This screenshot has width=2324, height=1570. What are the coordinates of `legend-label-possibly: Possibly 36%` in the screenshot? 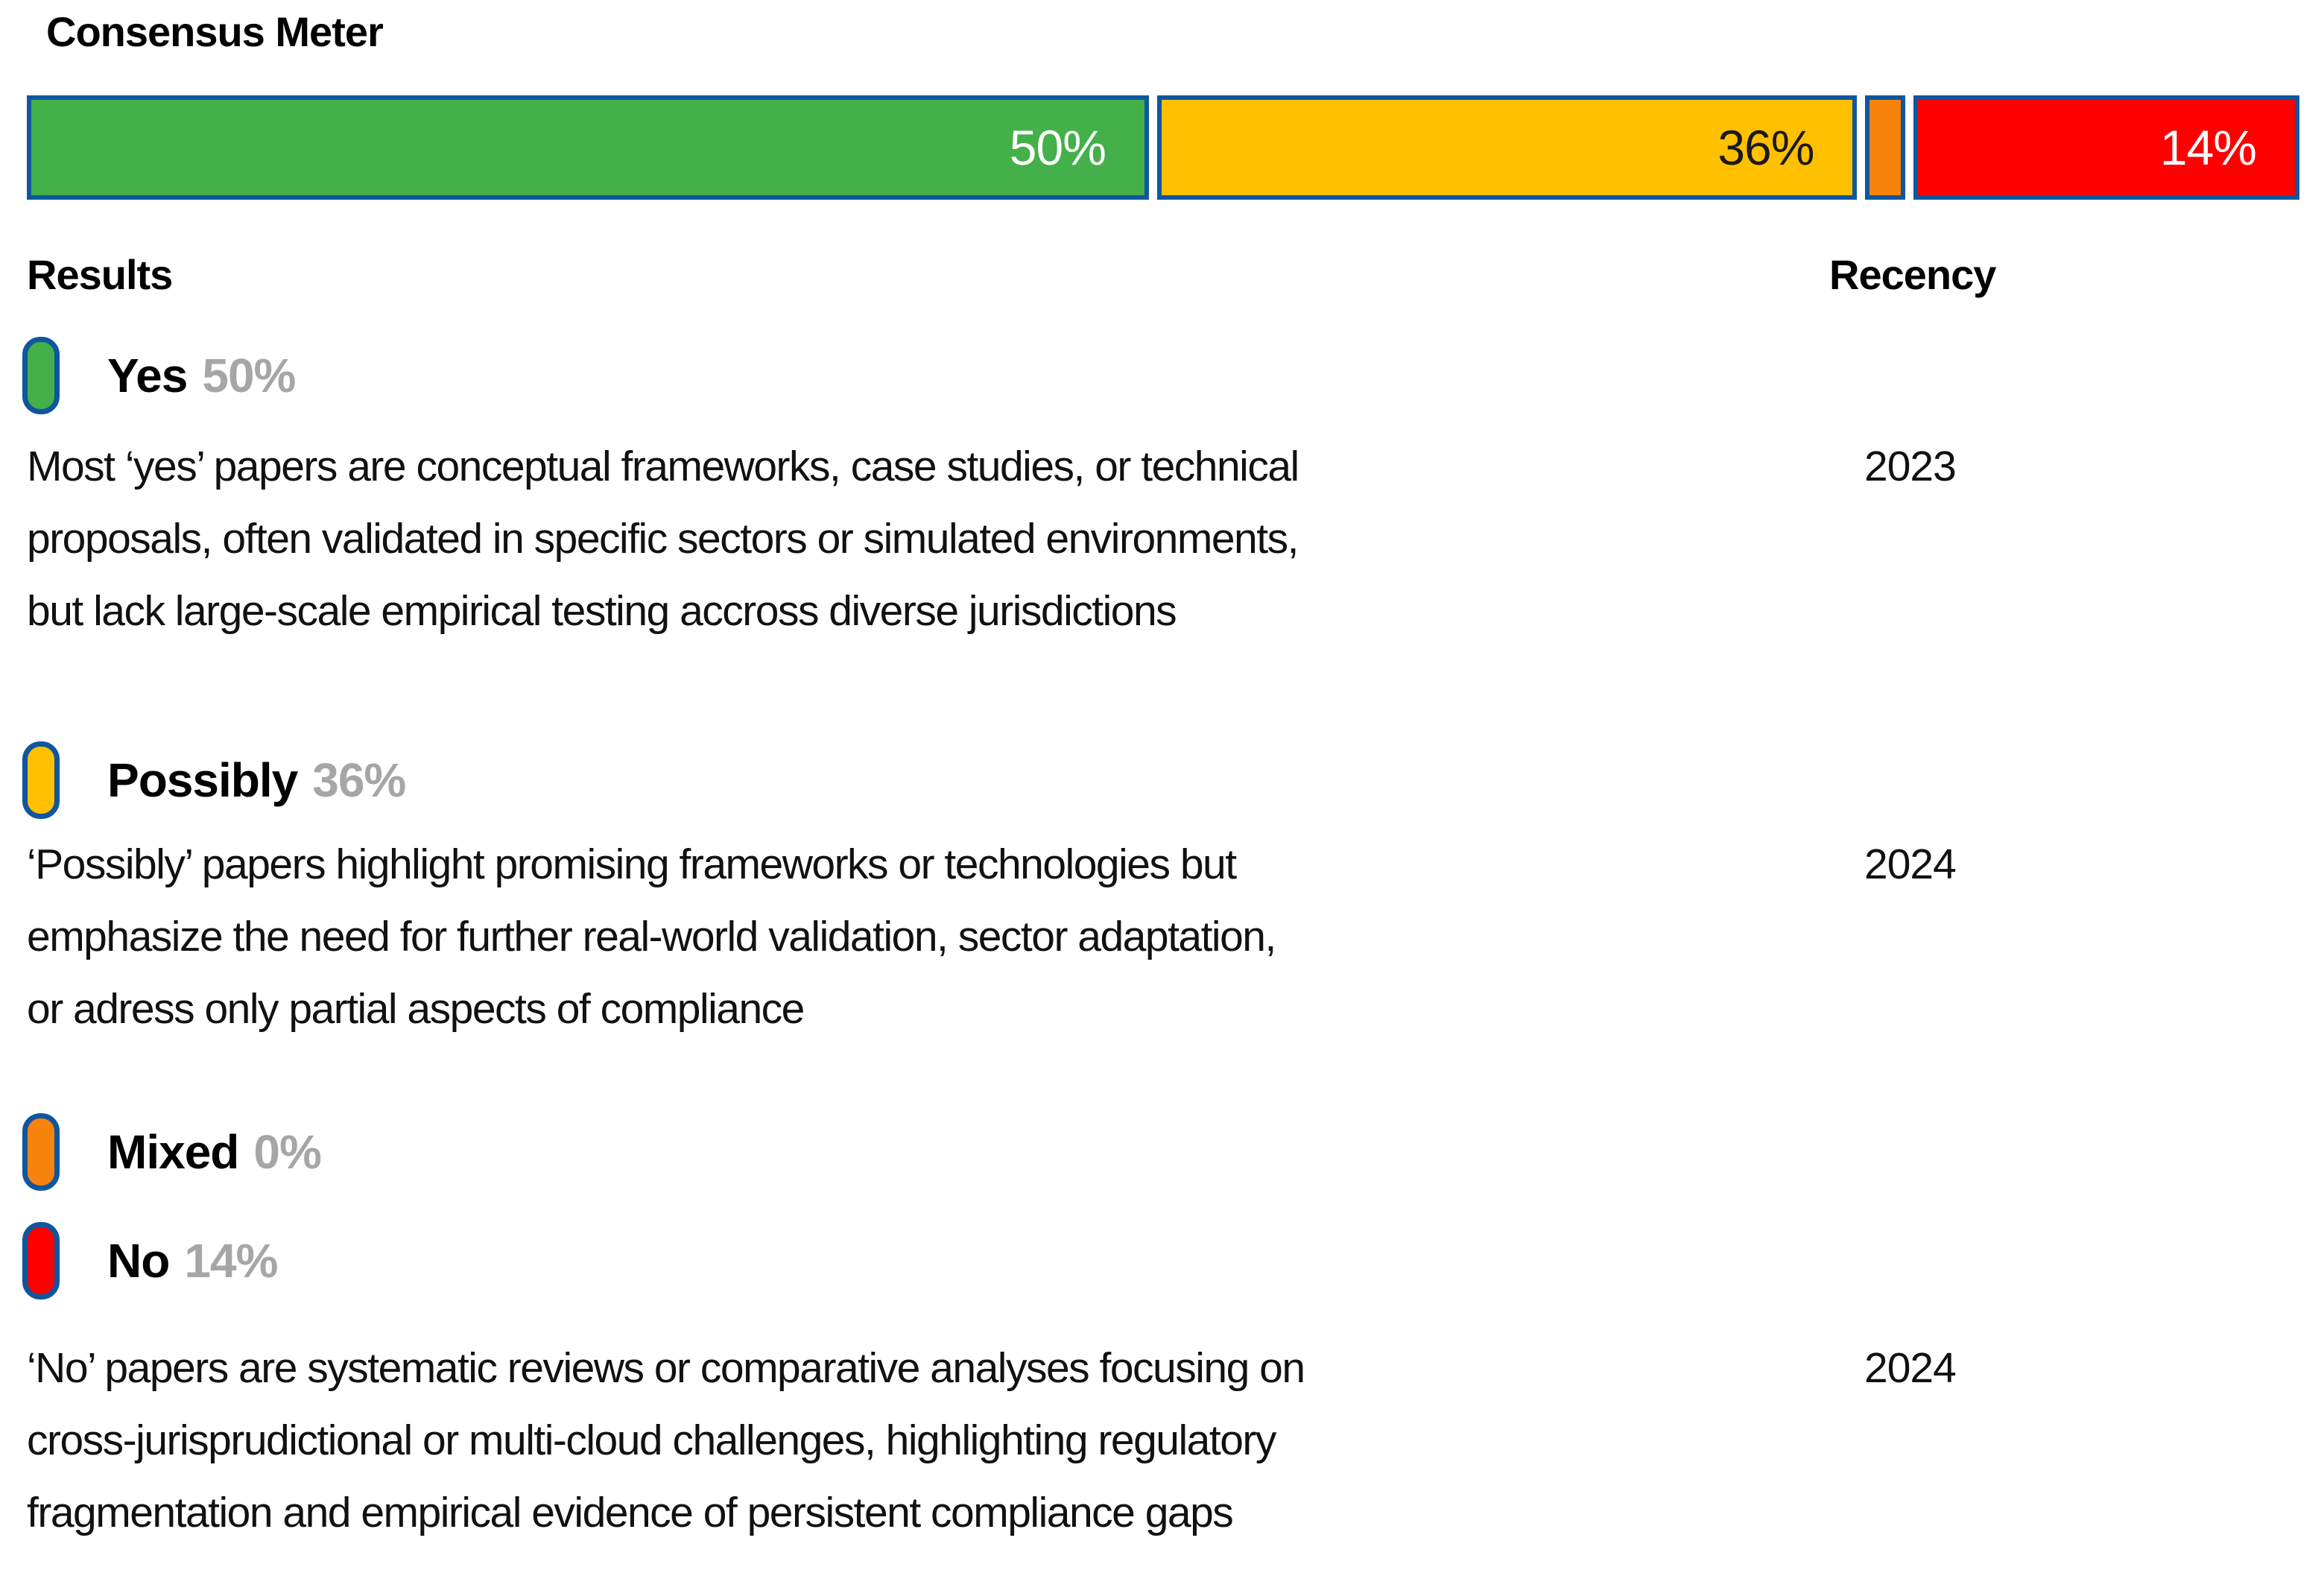 It's located at (257, 780).